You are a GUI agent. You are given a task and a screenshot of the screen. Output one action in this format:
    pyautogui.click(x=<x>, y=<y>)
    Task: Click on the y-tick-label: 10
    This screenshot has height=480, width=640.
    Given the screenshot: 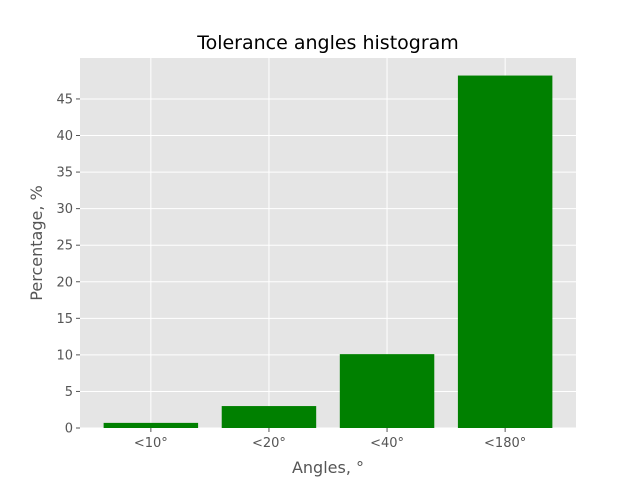 What is the action you would take?
    pyautogui.click(x=64, y=355)
    